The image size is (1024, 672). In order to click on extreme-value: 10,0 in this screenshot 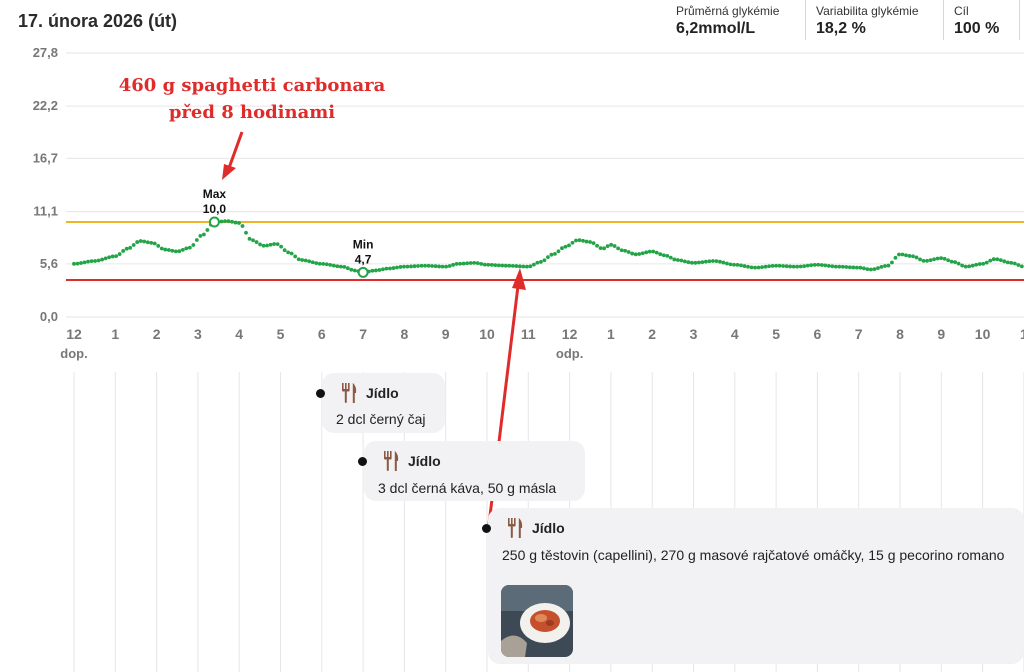, I will do `click(215, 209)`.